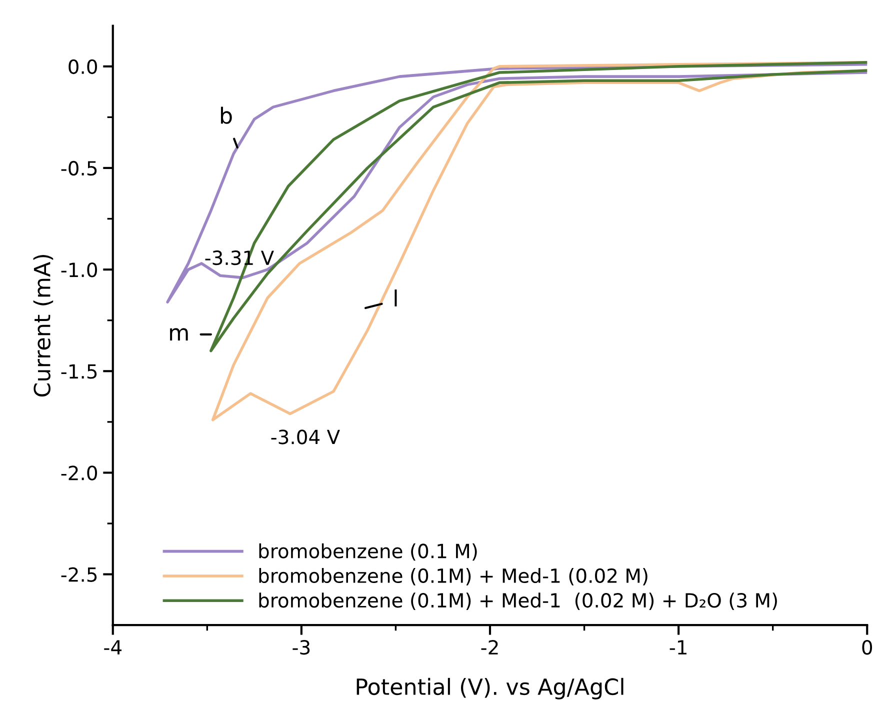 This screenshot has height=716, width=875. What do you see at coordinates (490, 689) in the screenshot?
I see `x-axis-title: Potential (V). vs Ag/AgCl` at bounding box center [490, 689].